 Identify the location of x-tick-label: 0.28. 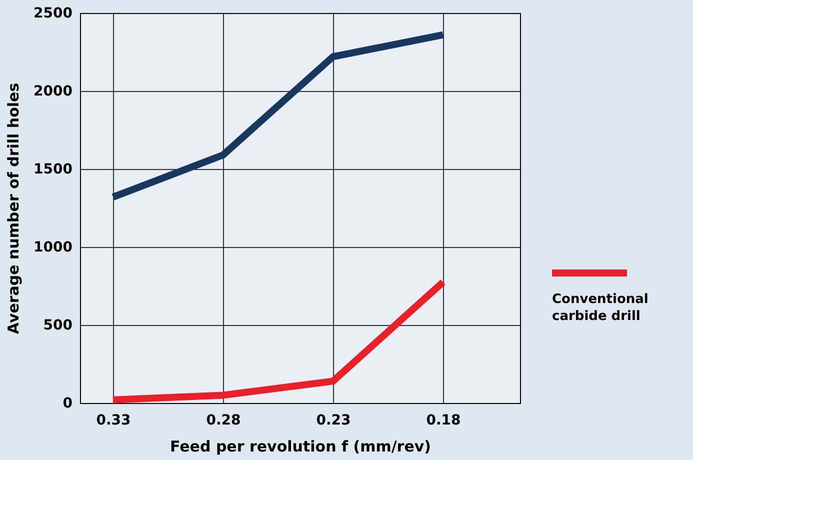
(223, 420).